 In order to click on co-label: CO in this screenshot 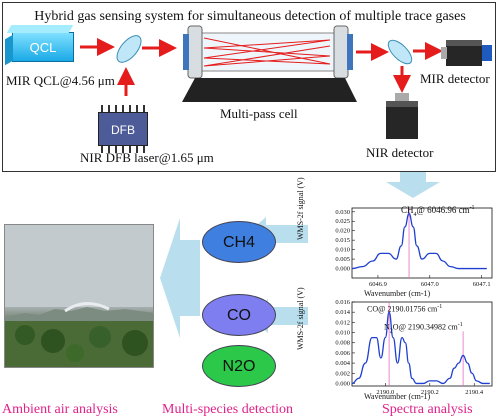, I will do `click(239, 315)`.